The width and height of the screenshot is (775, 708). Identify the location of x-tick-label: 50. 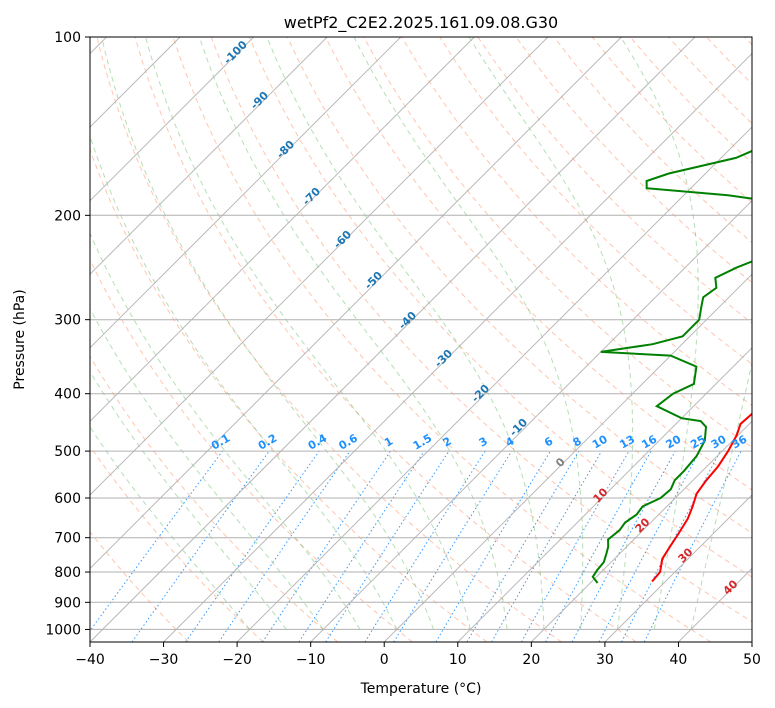
(752, 660).